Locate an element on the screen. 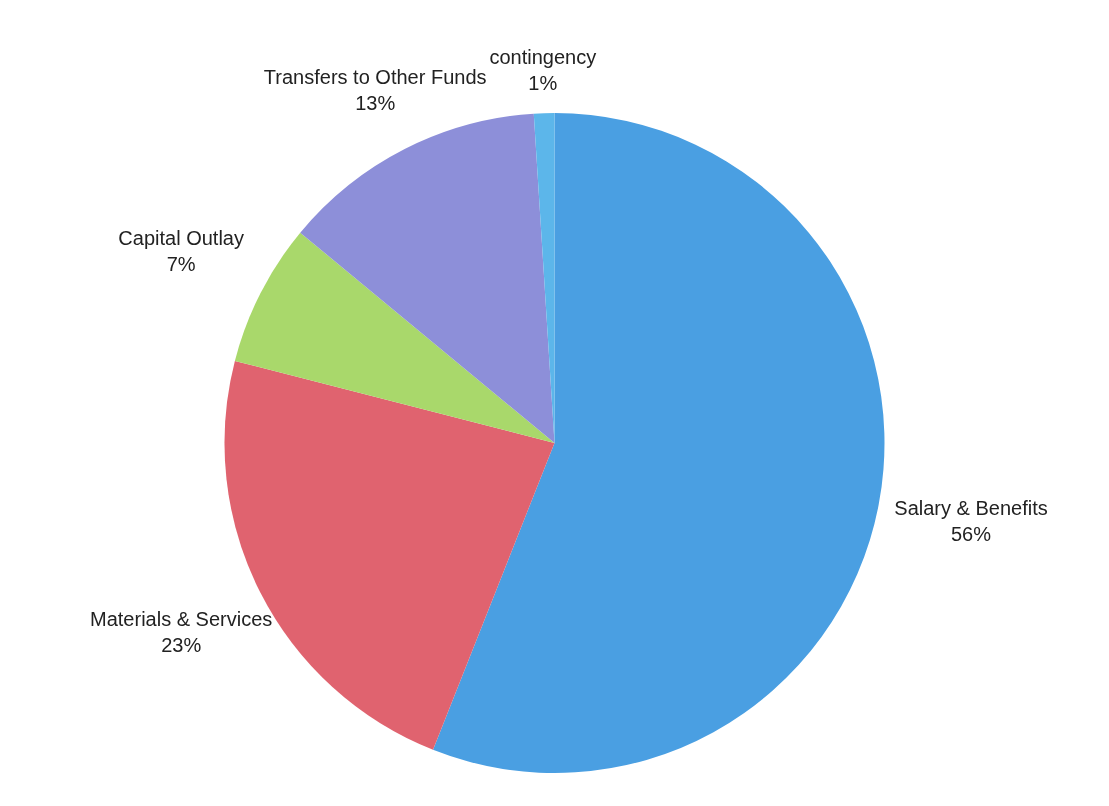  slice-label: Capital Outlay is located at coordinates (181, 238).